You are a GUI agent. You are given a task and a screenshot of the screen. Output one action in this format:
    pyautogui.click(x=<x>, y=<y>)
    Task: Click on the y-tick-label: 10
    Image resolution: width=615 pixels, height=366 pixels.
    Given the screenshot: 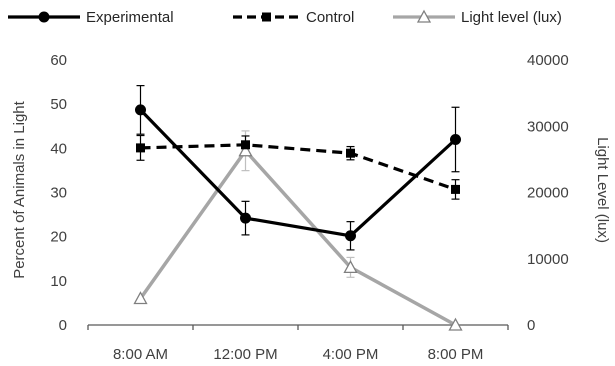 What is the action you would take?
    pyautogui.click(x=58, y=281)
    